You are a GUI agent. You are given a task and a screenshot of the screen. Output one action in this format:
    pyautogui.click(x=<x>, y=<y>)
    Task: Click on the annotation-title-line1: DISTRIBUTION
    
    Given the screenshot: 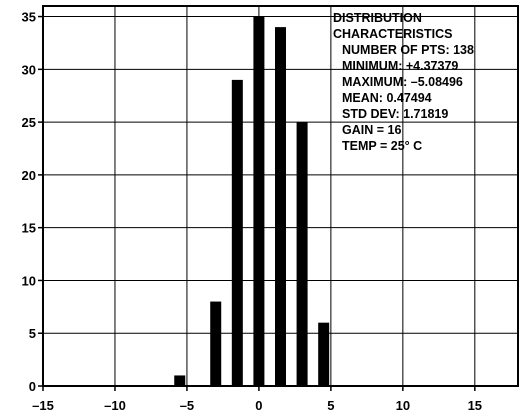 What is the action you would take?
    pyautogui.click(x=377, y=18)
    